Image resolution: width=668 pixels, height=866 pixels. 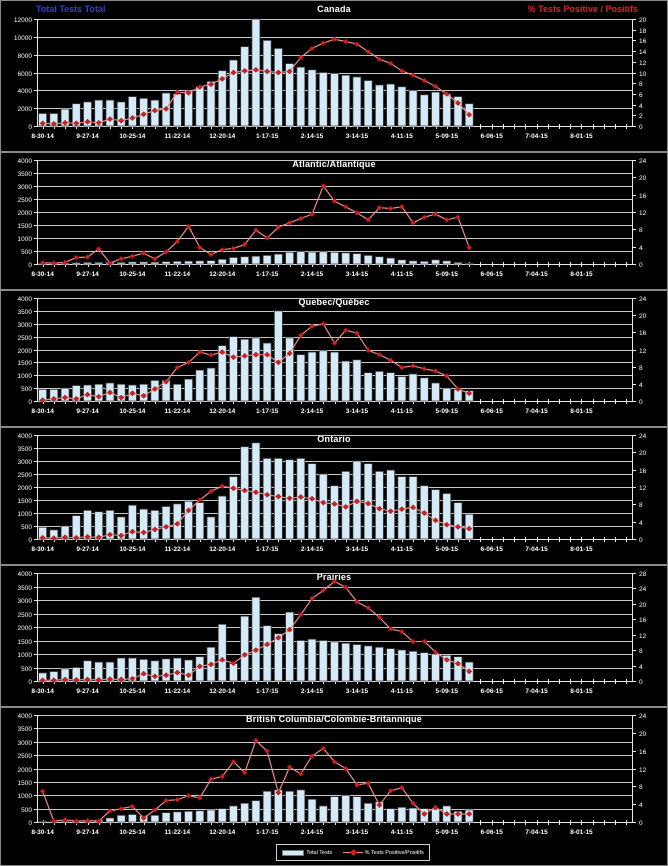 I want to click on legend-item-total-tests: Total Tests, so click(x=307, y=852).